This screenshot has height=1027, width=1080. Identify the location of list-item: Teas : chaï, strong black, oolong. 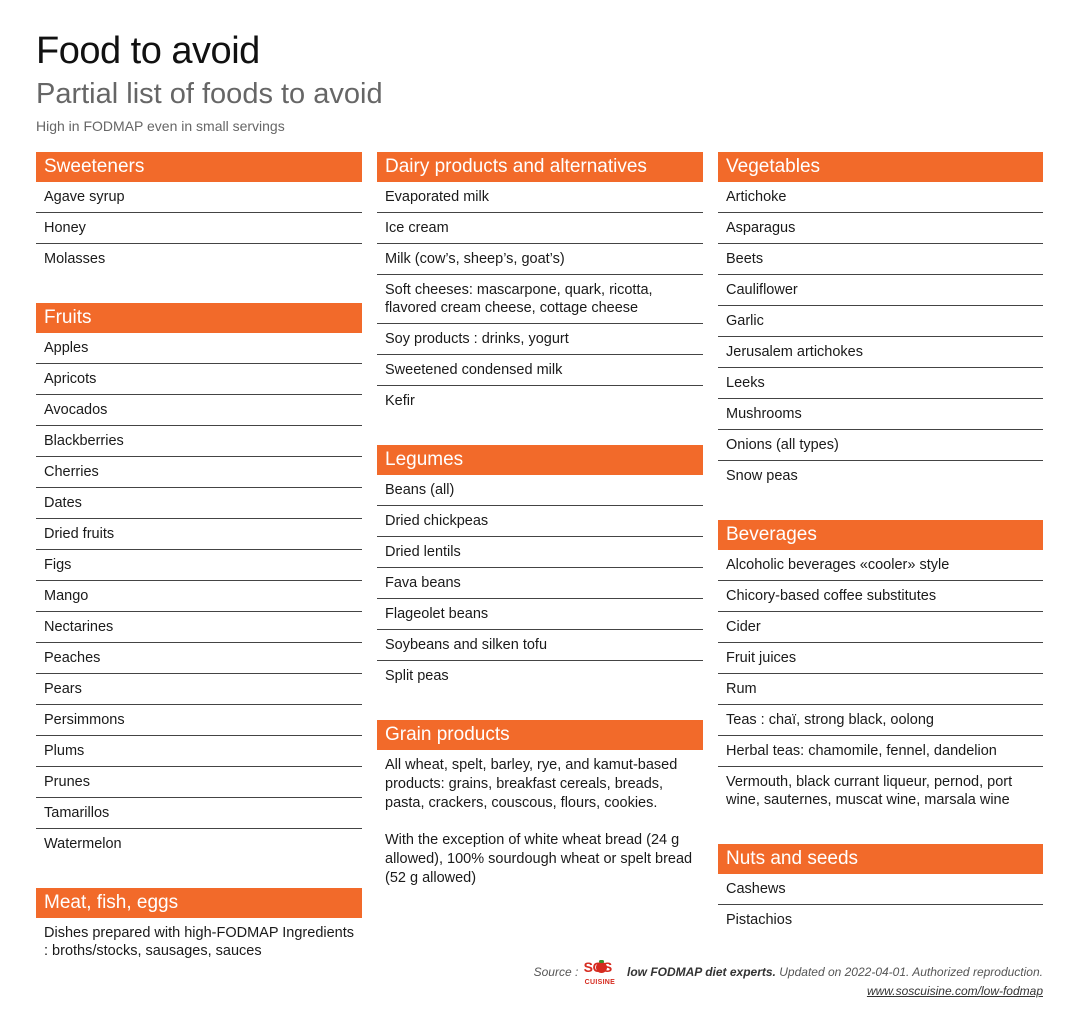
(880, 720).